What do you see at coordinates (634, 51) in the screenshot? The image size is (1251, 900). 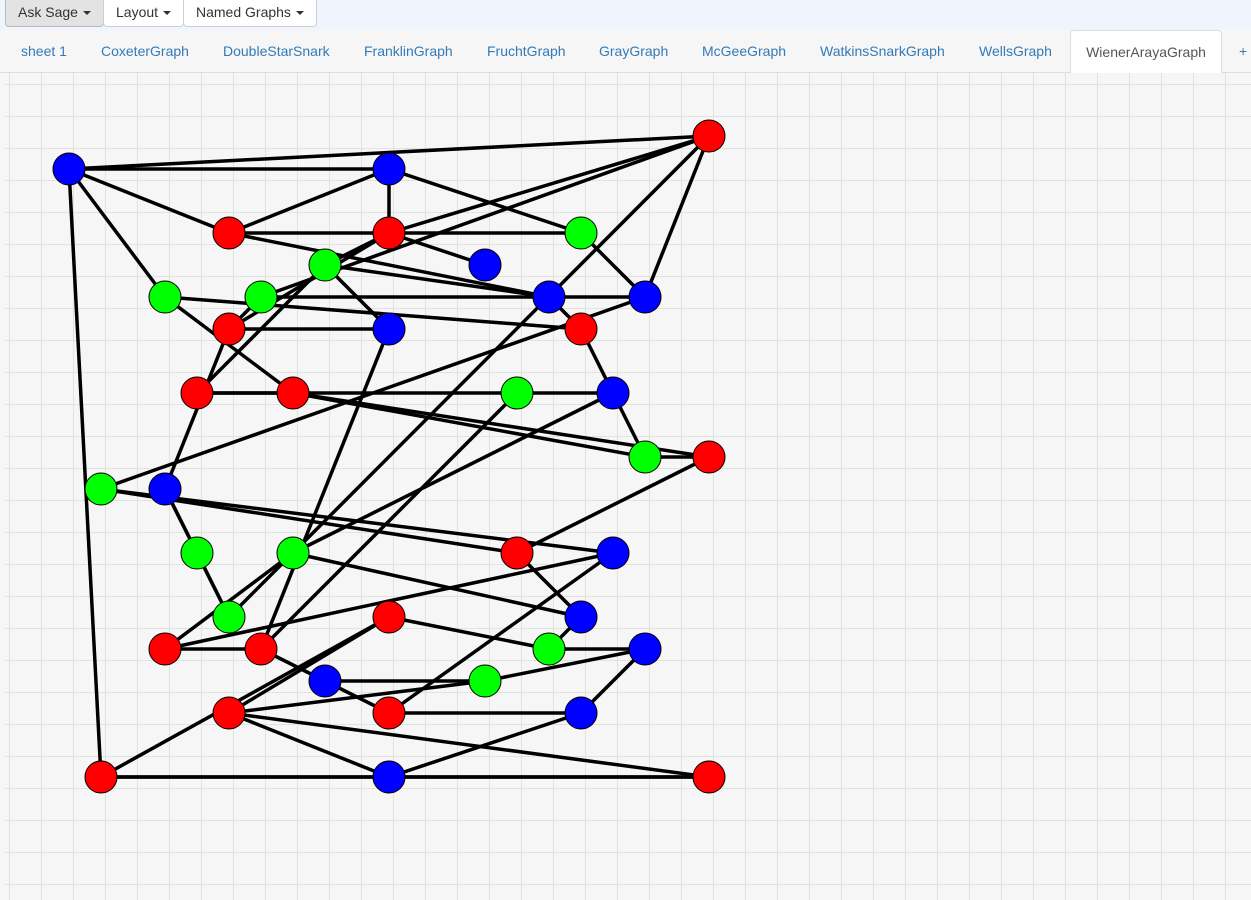 I see `tab-gray-graph: GrayGraph` at bounding box center [634, 51].